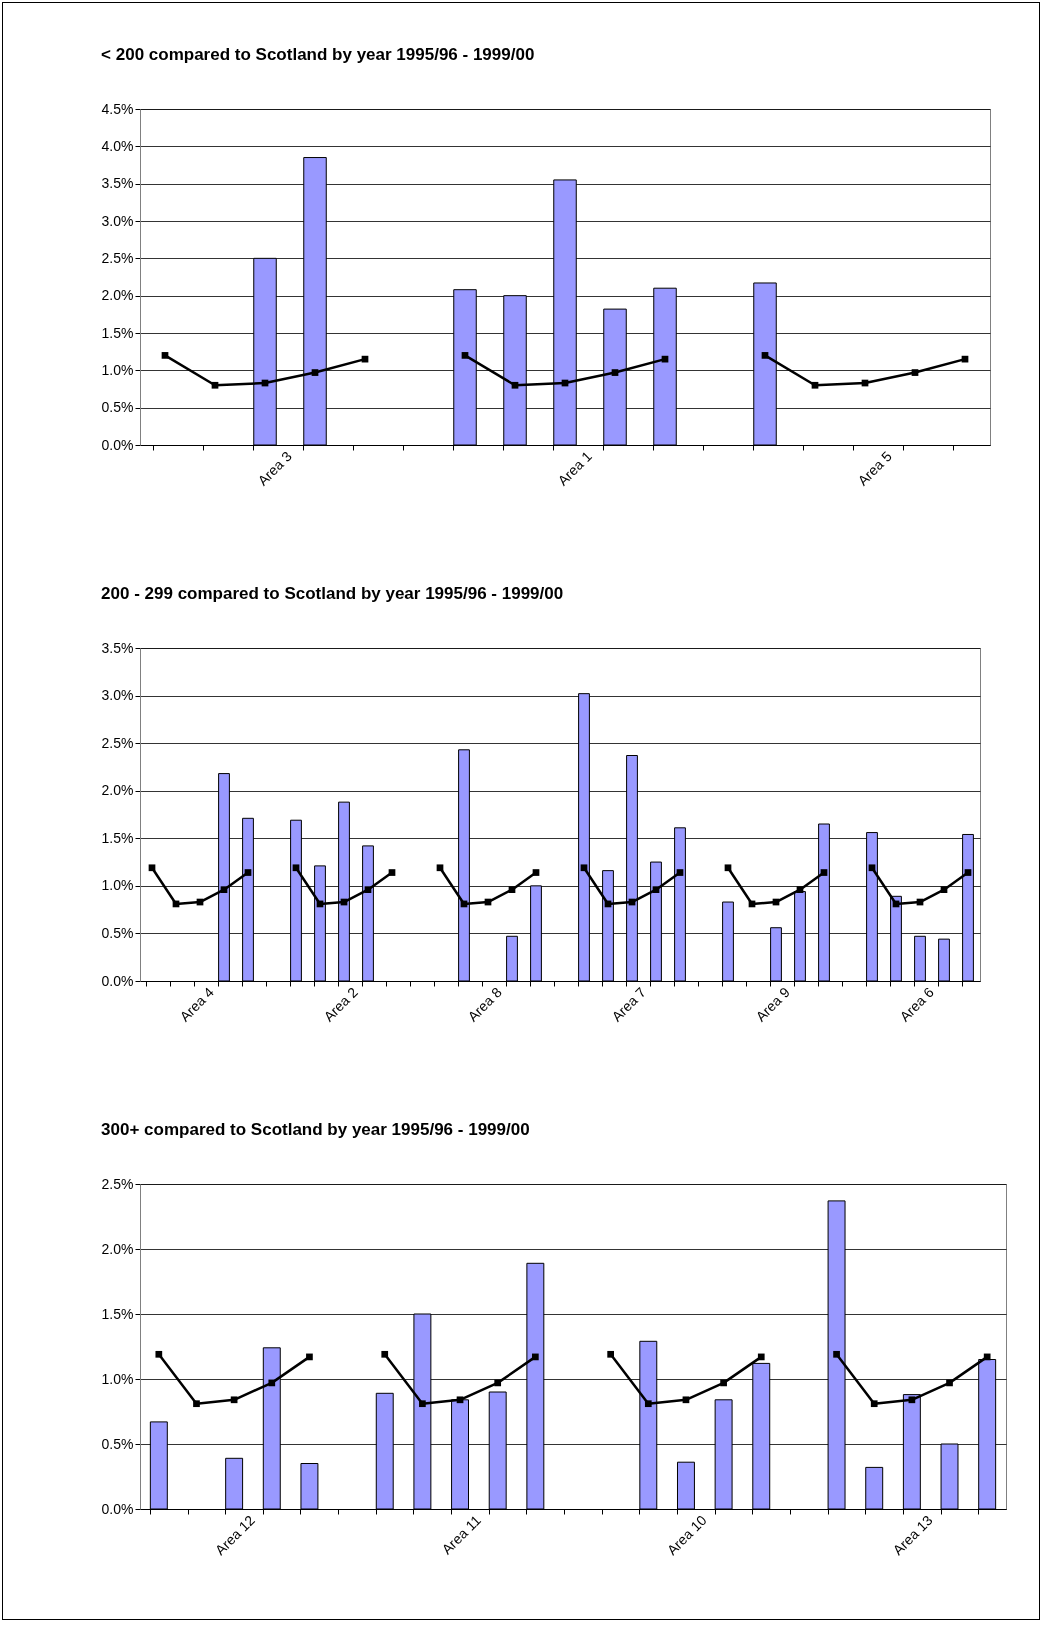 Image resolution: width=1047 pixels, height=1626 pixels. What do you see at coordinates (318, 54) in the screenshot?
I see `chart-title: < 200 compared to Scotland by year 1995/96 - 1999/00` at bounding box center [318, 54].